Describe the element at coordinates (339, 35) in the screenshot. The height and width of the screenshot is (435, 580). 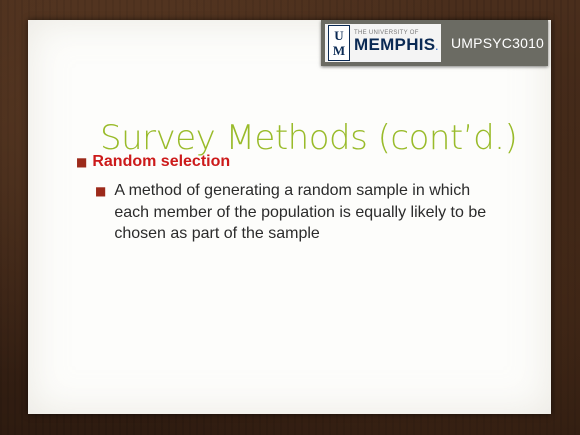
I see `logo-mark-top: U` at that location.